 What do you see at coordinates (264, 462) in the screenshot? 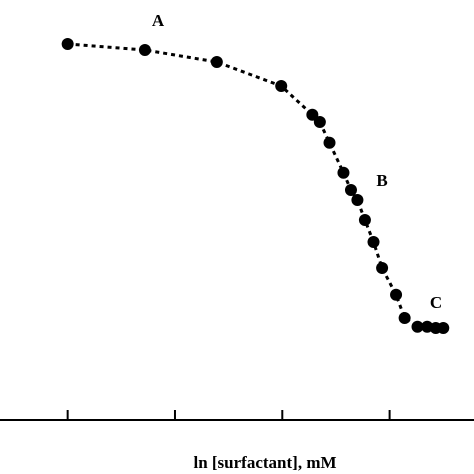
I see `x-axis-label: ln [surfactant], mM` at bounding box center [264, 462].